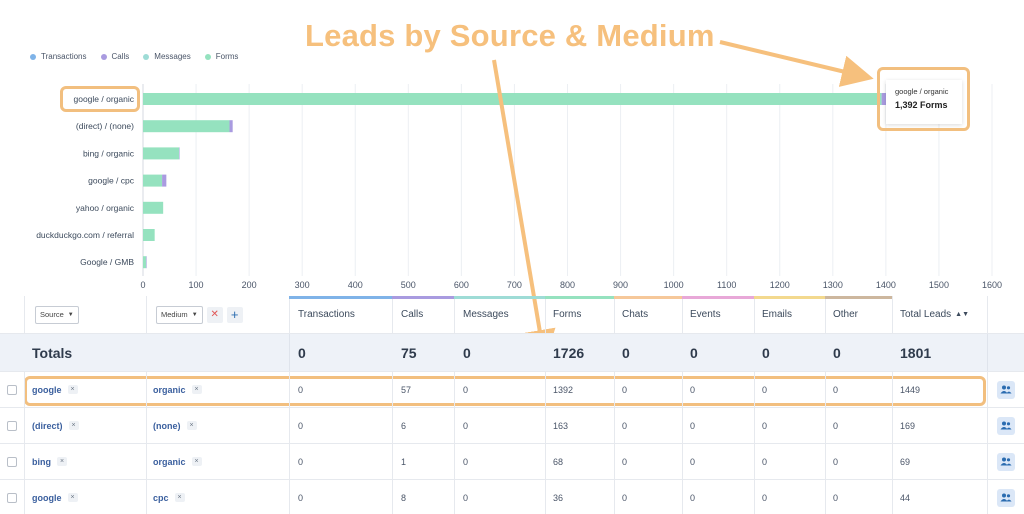  I want to click on legend-item-calls: Calls, so click(115, 56).